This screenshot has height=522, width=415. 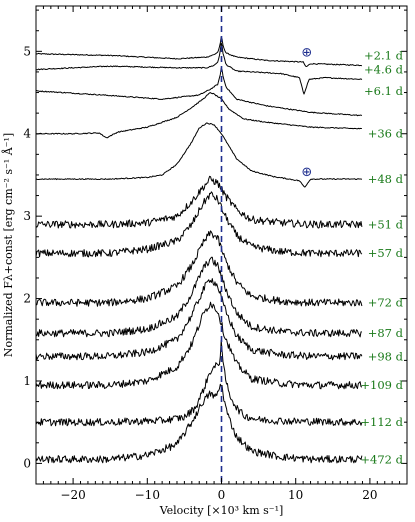 I want to click on epoch-label: +36 d, so click(x=386, y=134).